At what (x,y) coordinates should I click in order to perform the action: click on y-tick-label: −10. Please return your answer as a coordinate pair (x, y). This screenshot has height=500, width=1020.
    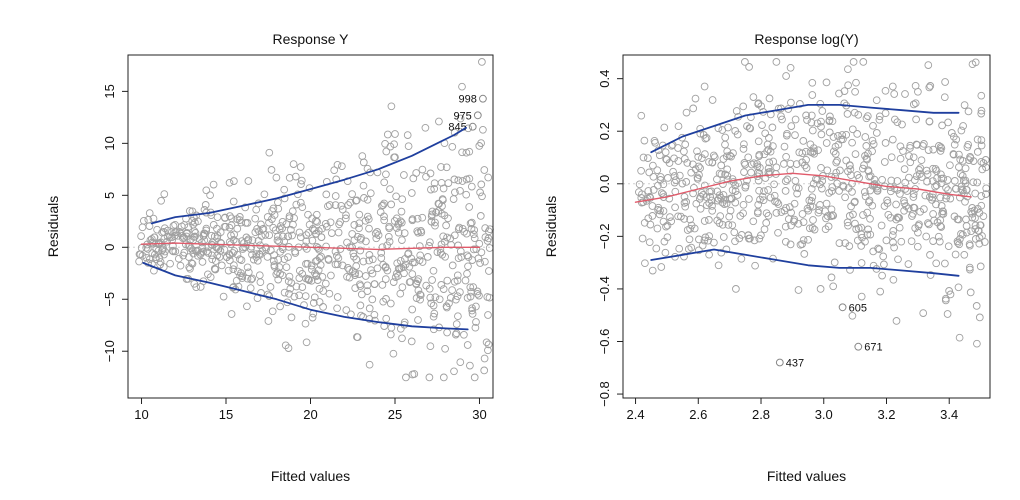
    Looking at the image, I should click on (109, 351).